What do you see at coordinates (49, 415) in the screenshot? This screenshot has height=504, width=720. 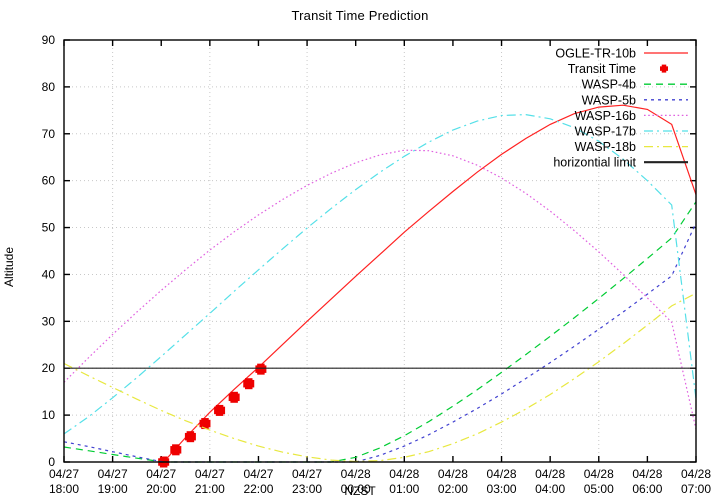 I see `y-axis-tick-label: 10` at bounding box center [49, 415].